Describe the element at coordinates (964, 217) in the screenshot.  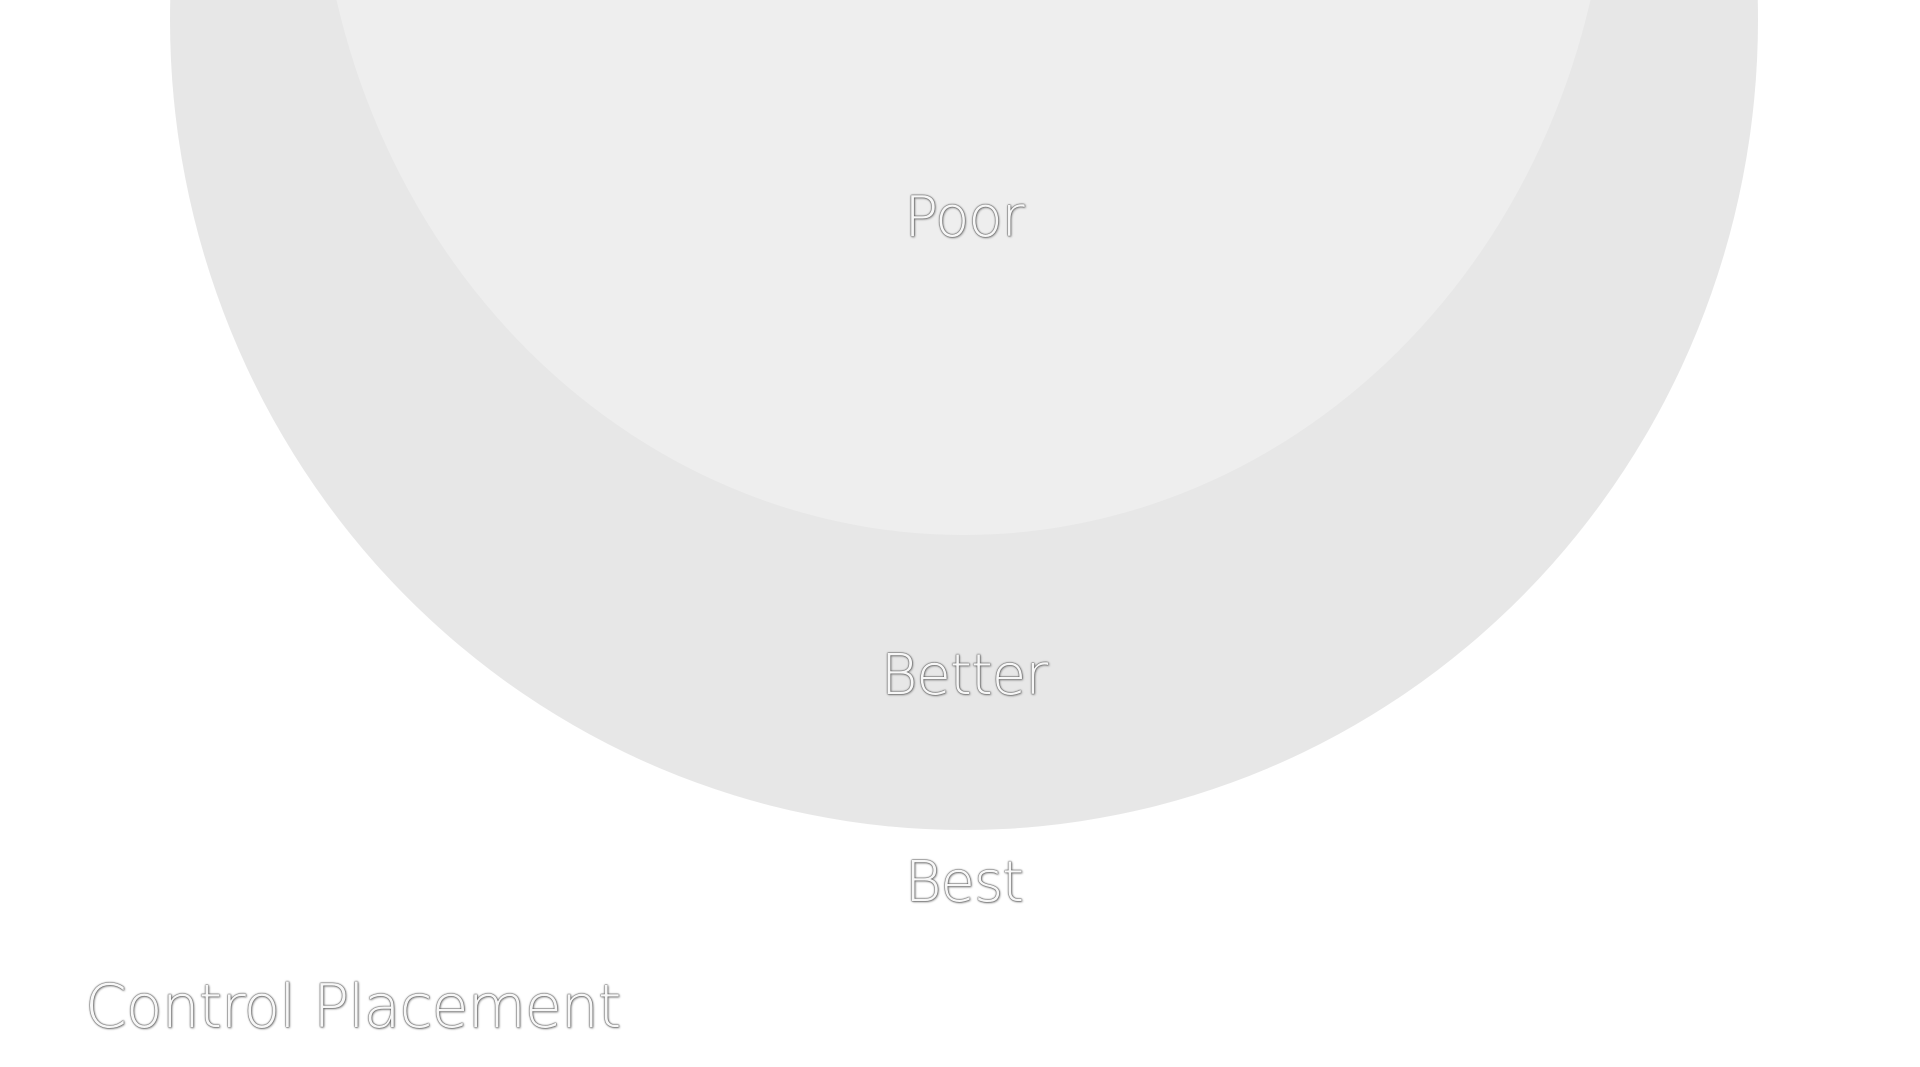
I see `poor-zone-label: Poor` at that location.